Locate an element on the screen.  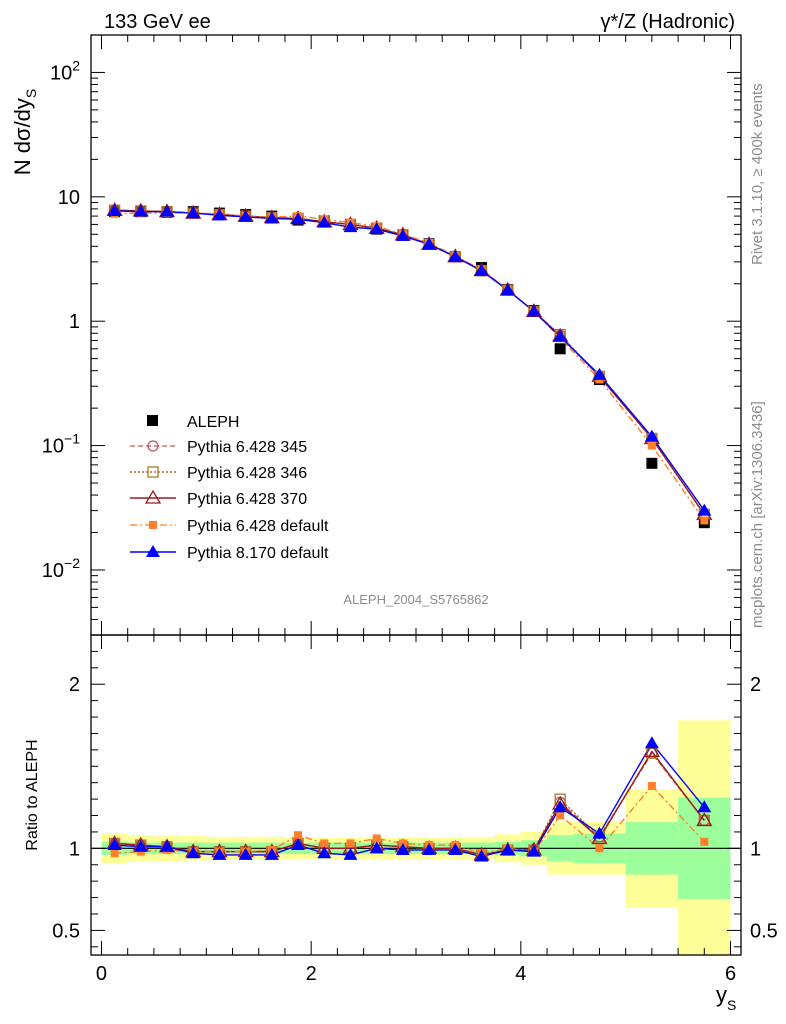
main-y-tick-label: 10⁻¹ is located at coordinates (61, 444).